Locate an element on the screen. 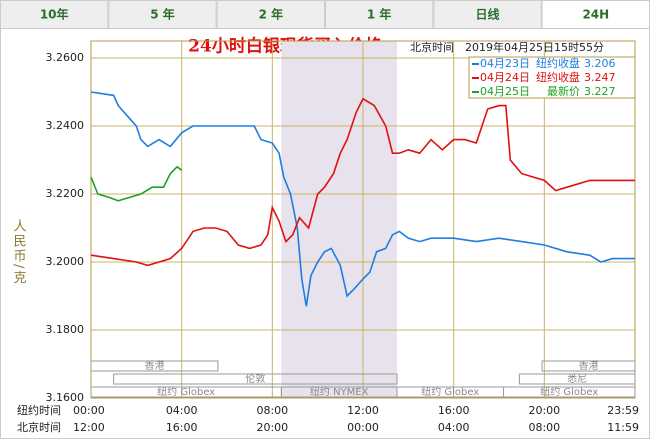 The image size is (650, 443). tab-label: 日线 is located at coordinates (487, 14).